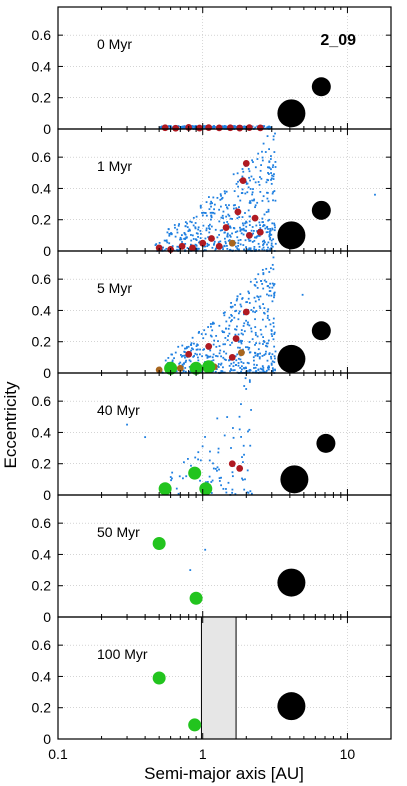  Describe the element at coordinates (159, 543) in the screenshot. I see `planet-point` at that location.